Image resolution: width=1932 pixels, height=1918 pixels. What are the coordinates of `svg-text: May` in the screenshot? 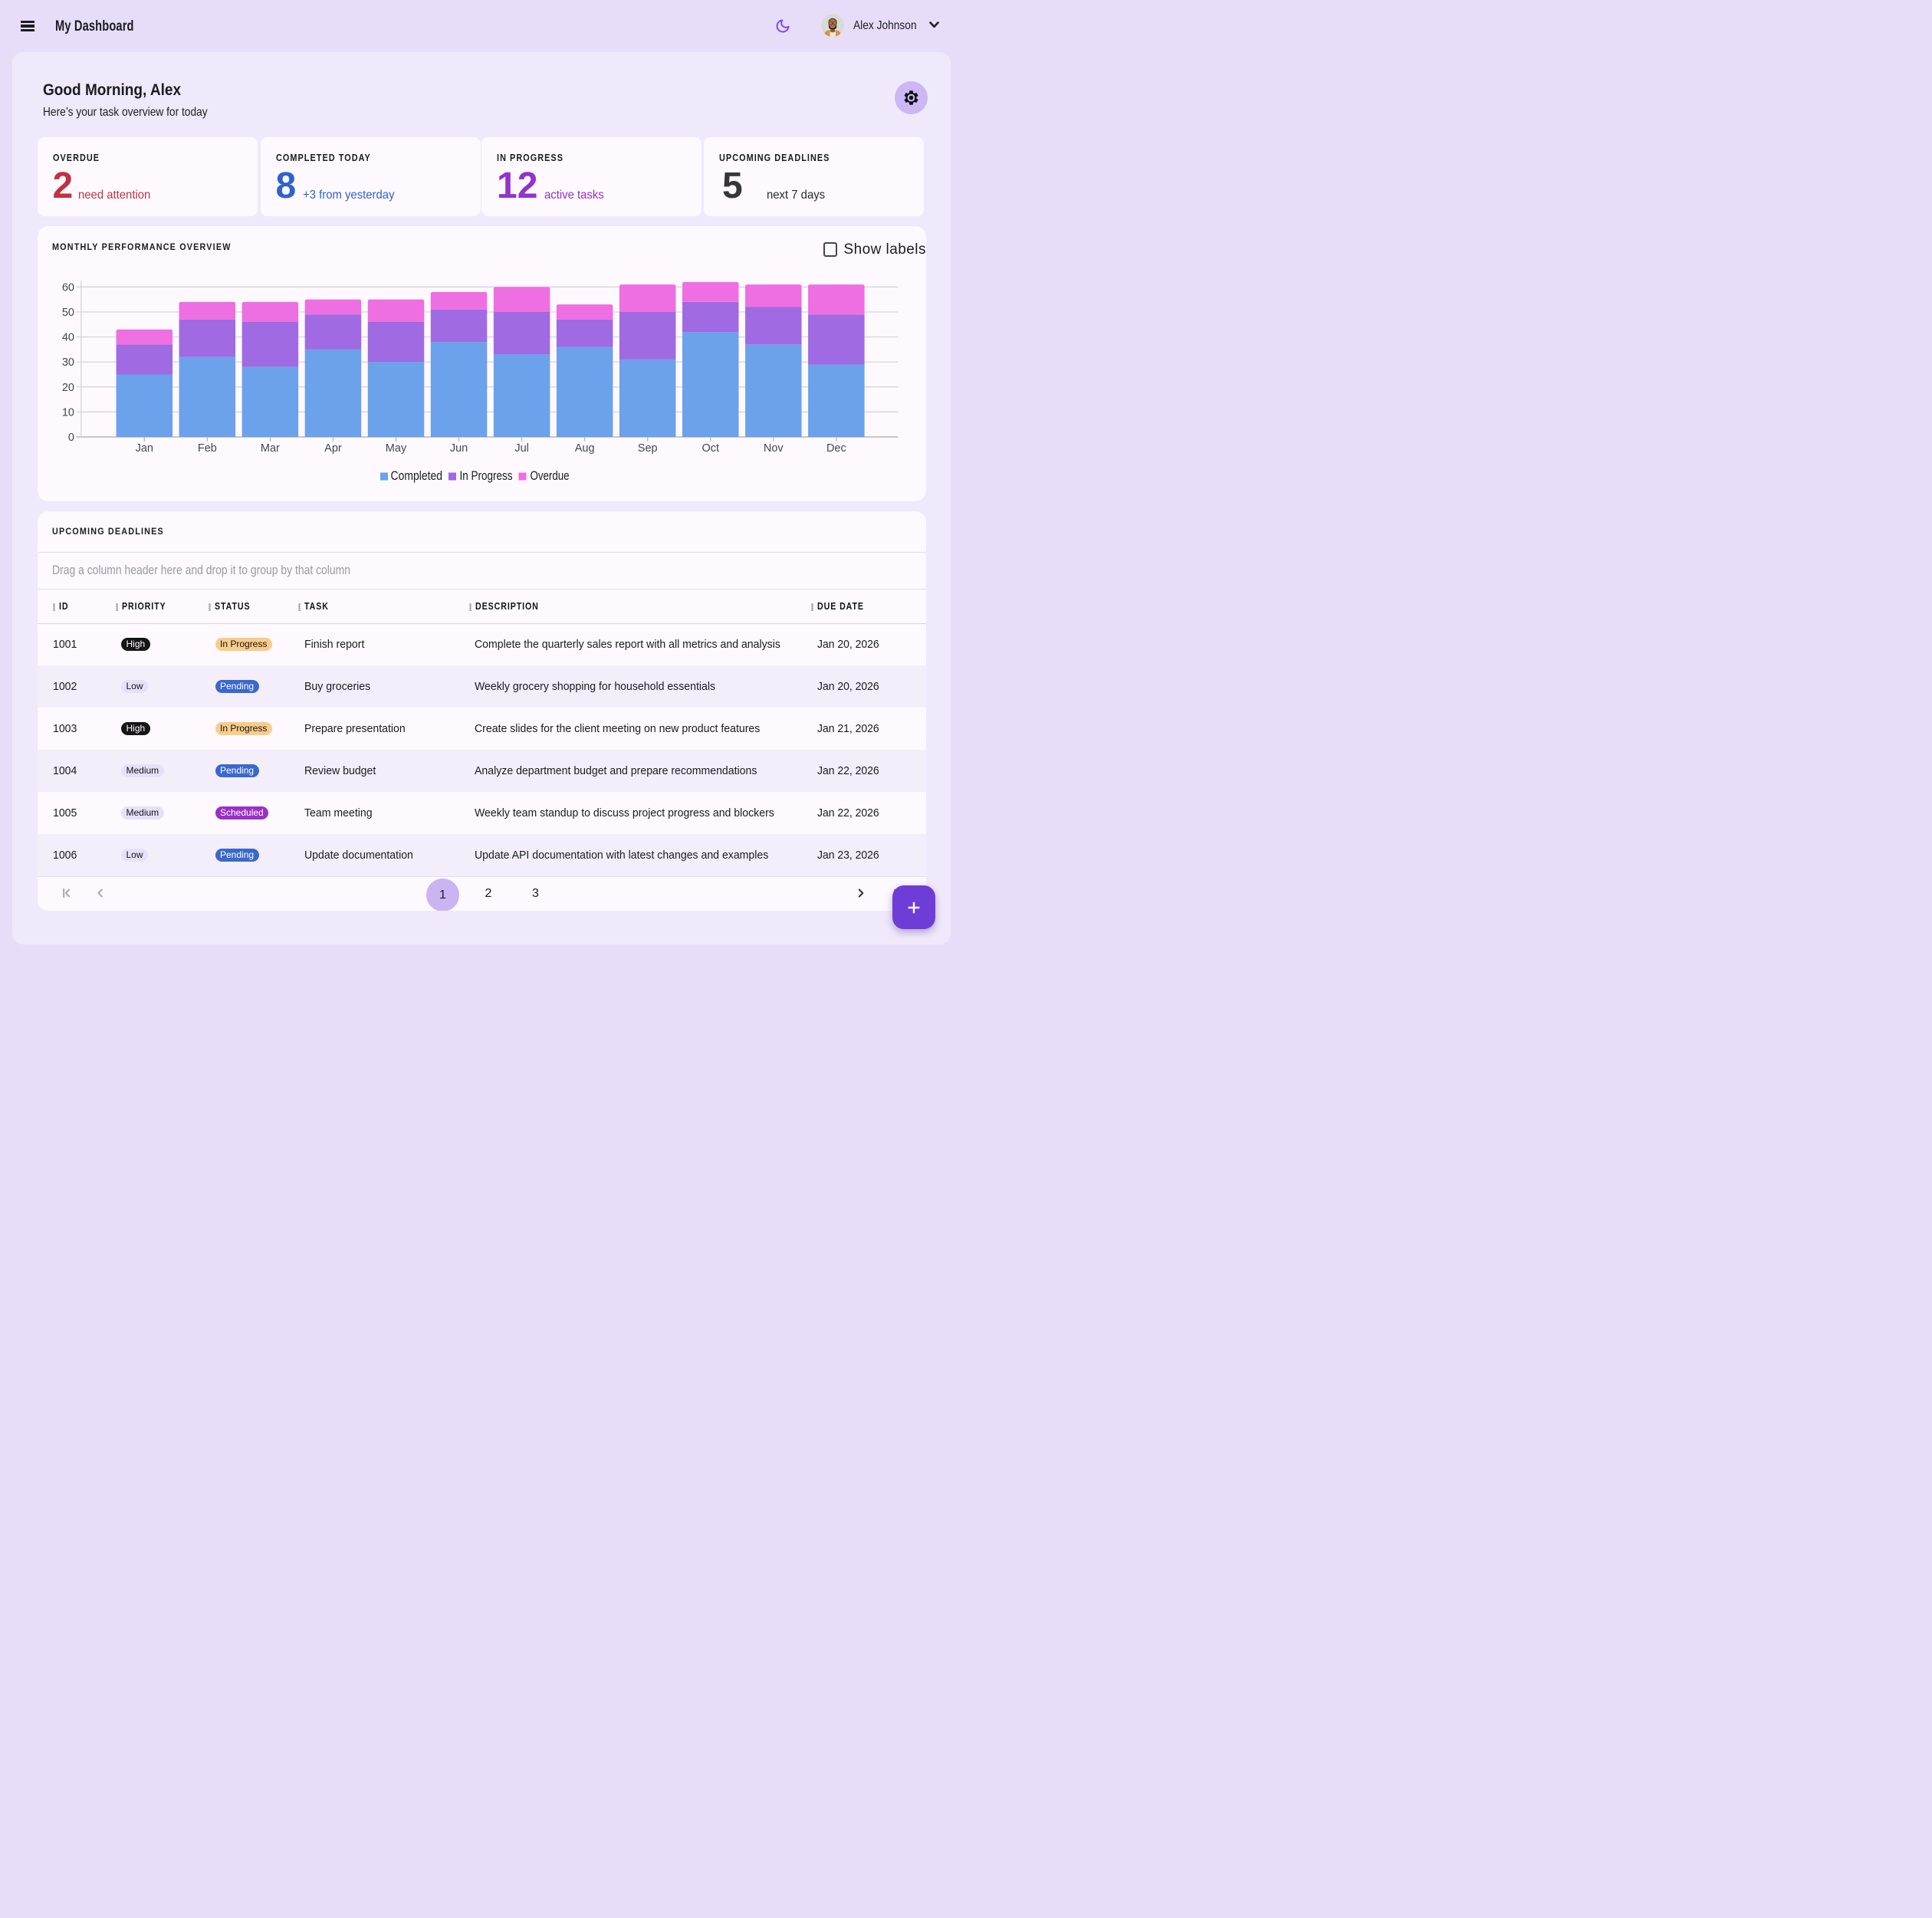 It's located at (396, 449).